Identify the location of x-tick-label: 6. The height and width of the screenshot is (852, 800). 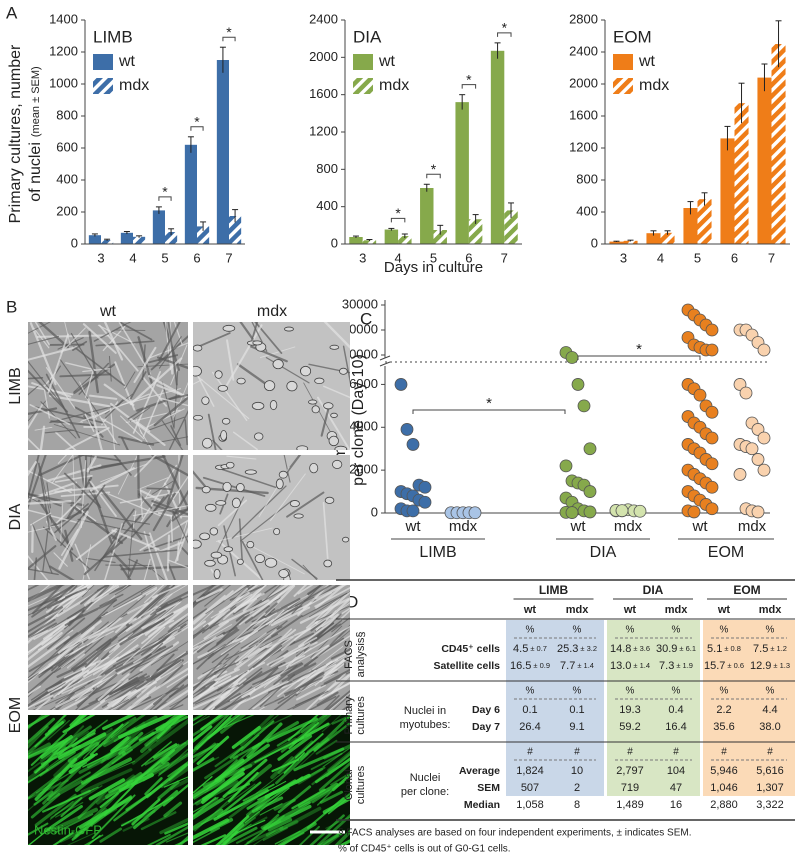
(734, 257).